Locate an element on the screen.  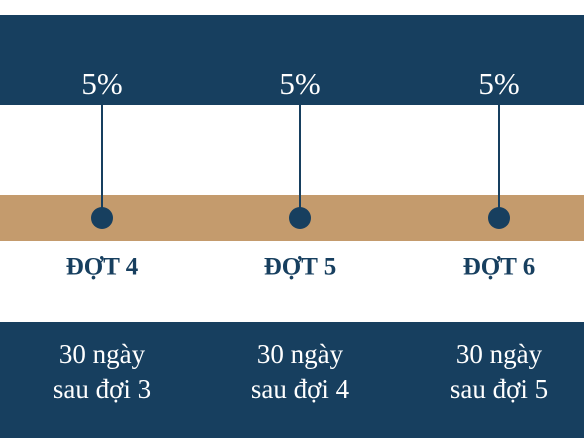
timing-text: sau đợi 3 is located at coordinates (102, 389).